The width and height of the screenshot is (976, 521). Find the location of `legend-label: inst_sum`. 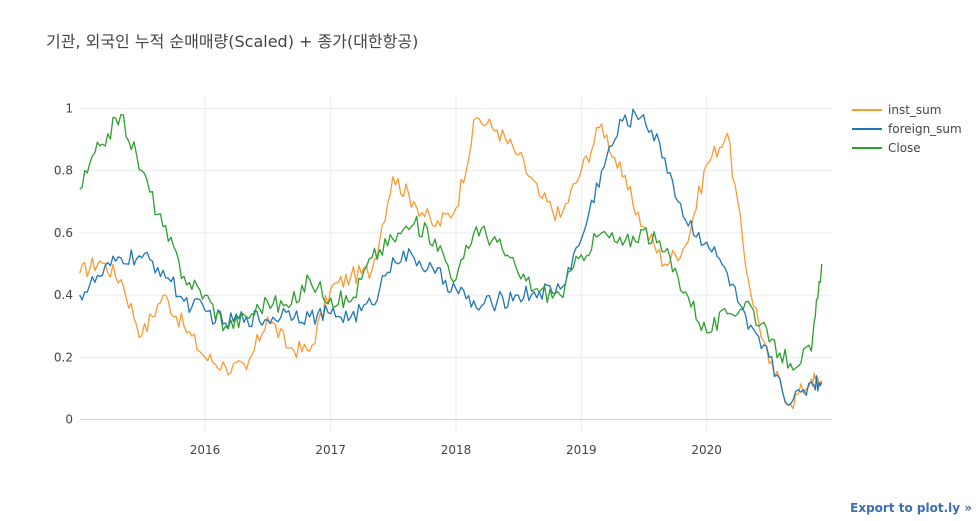

legend-label: inst_sum is located at coordinates (914, 110).